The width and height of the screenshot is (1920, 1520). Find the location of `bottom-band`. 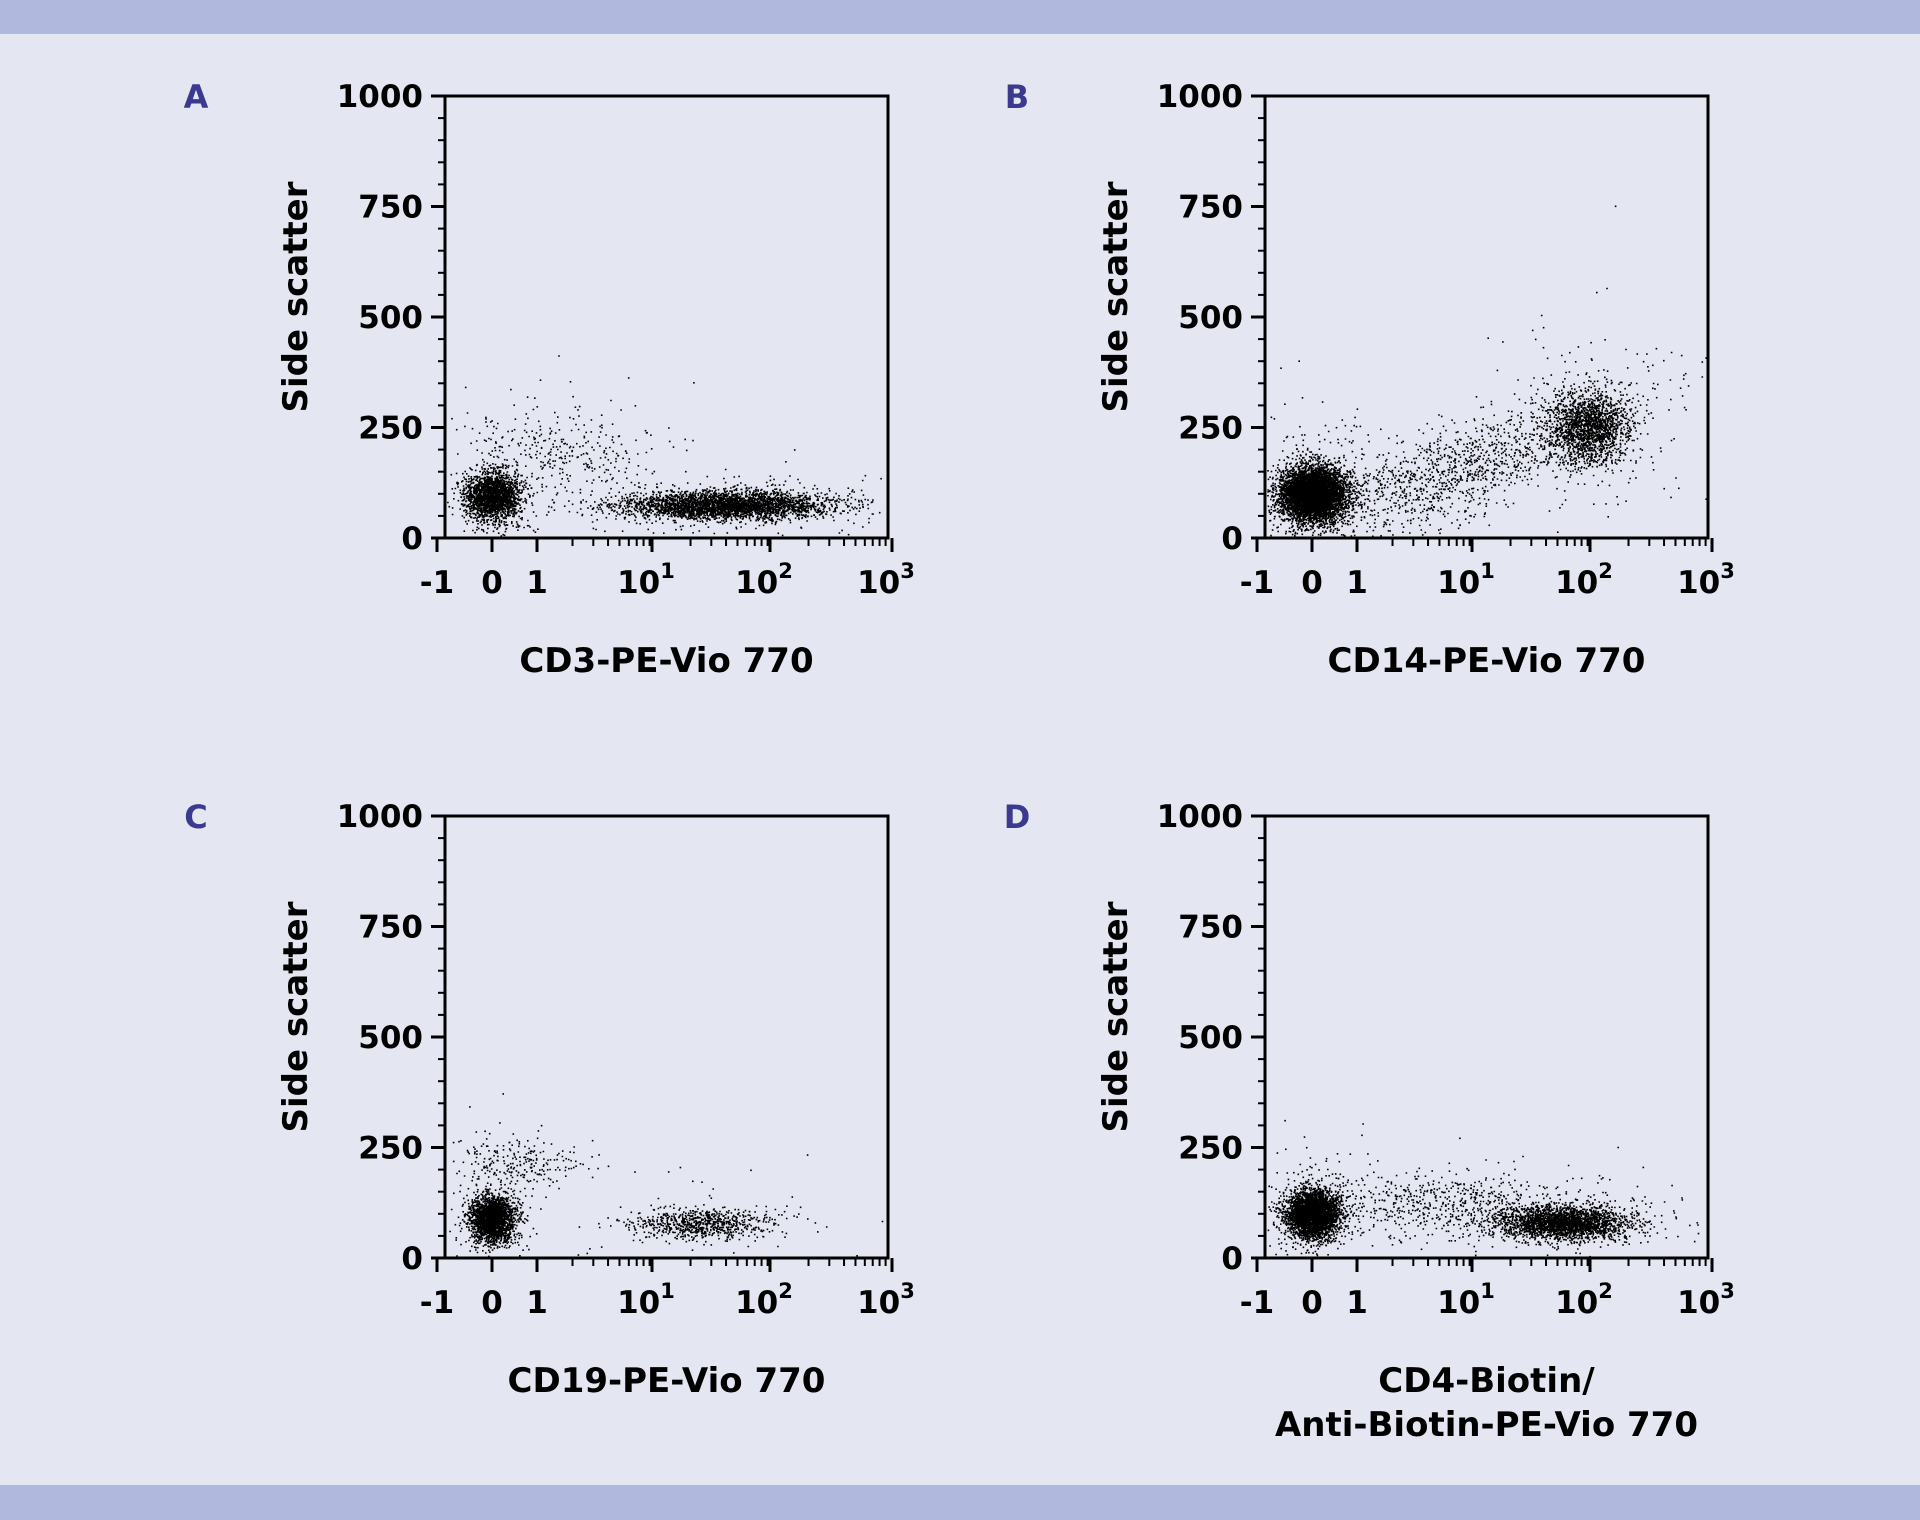

bottom-band is located at coordinates (960, 1502).